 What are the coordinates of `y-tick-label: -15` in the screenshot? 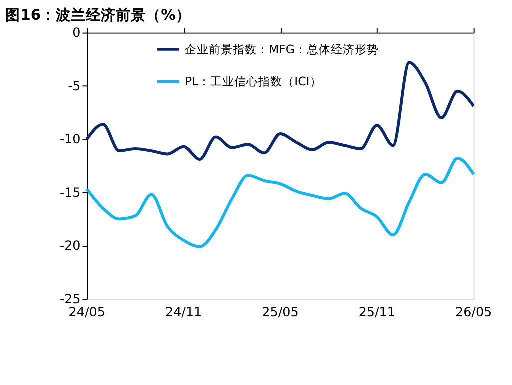 It's located at (70, 192).